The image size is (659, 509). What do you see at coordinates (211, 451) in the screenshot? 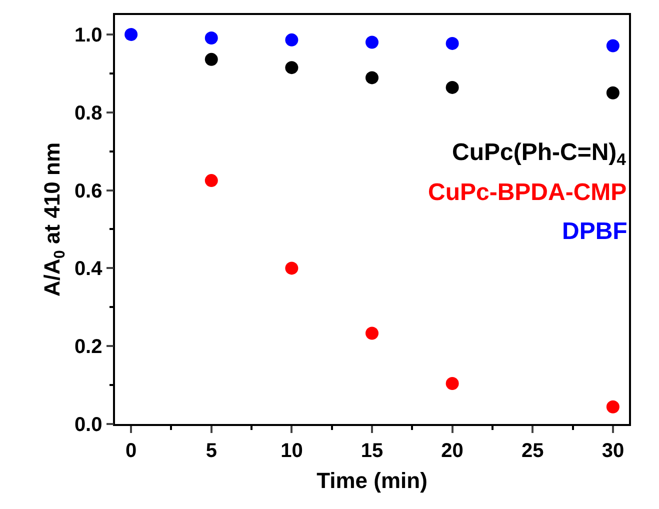
I see `x-tick-label: 5` at bounding box center [211, 451].